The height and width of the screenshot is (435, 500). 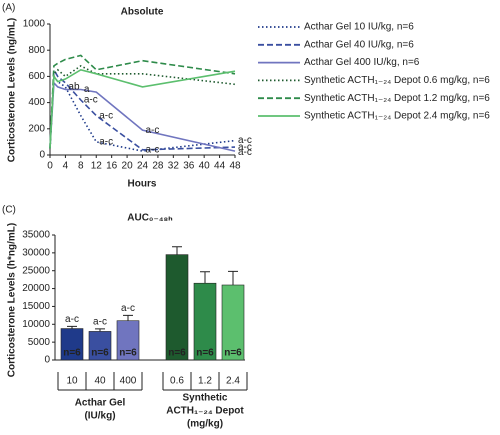 What do you see at coordinates (99, 416) in the screenshot?
I see `group-label: (IU/kg)` at bounding box center [99, 416].